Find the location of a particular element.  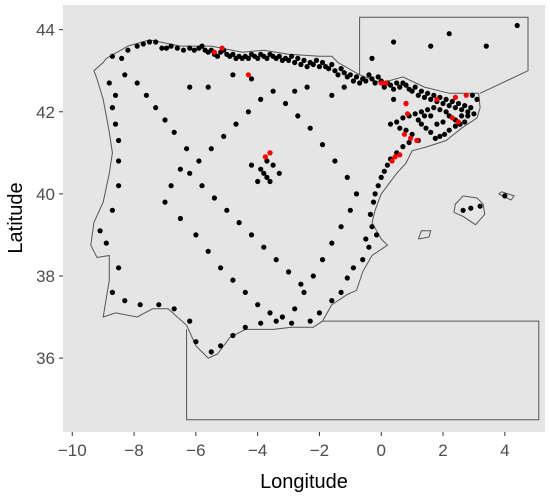

menorca-outline is located at coordinates (506, 196).